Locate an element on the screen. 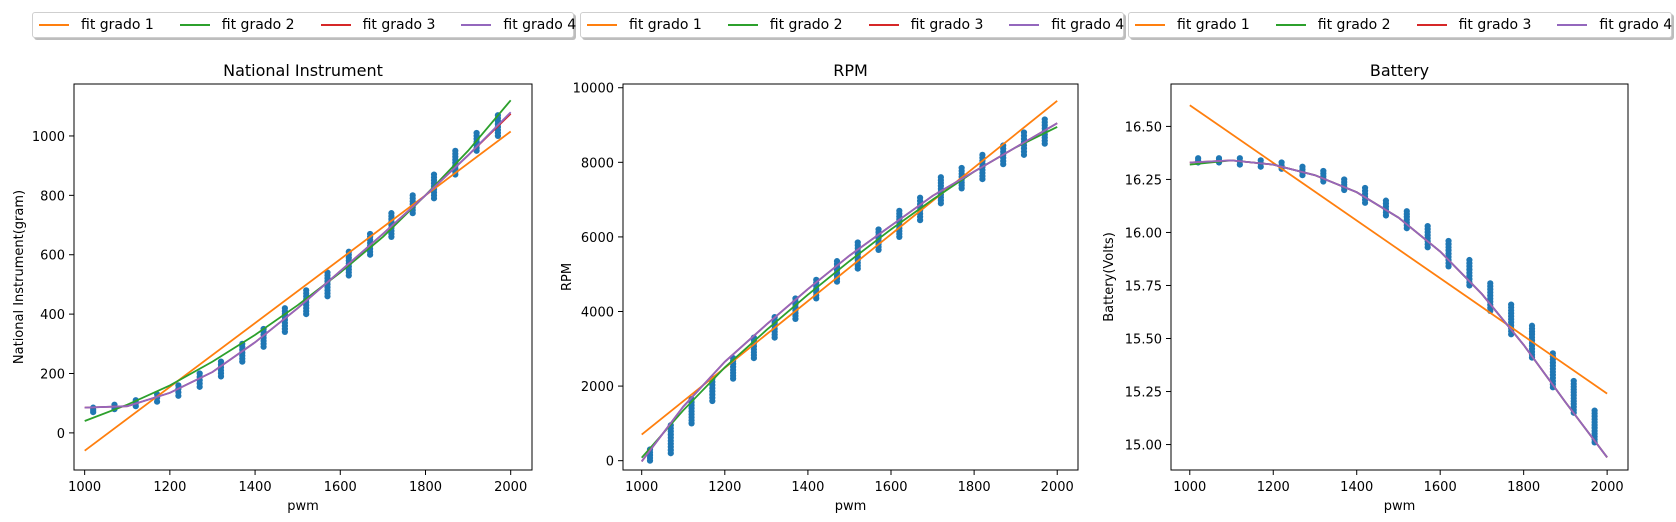 This screenshot has width=1676, height=522. legend-label: fit grado 1 is located at coordinates (1213, 25).